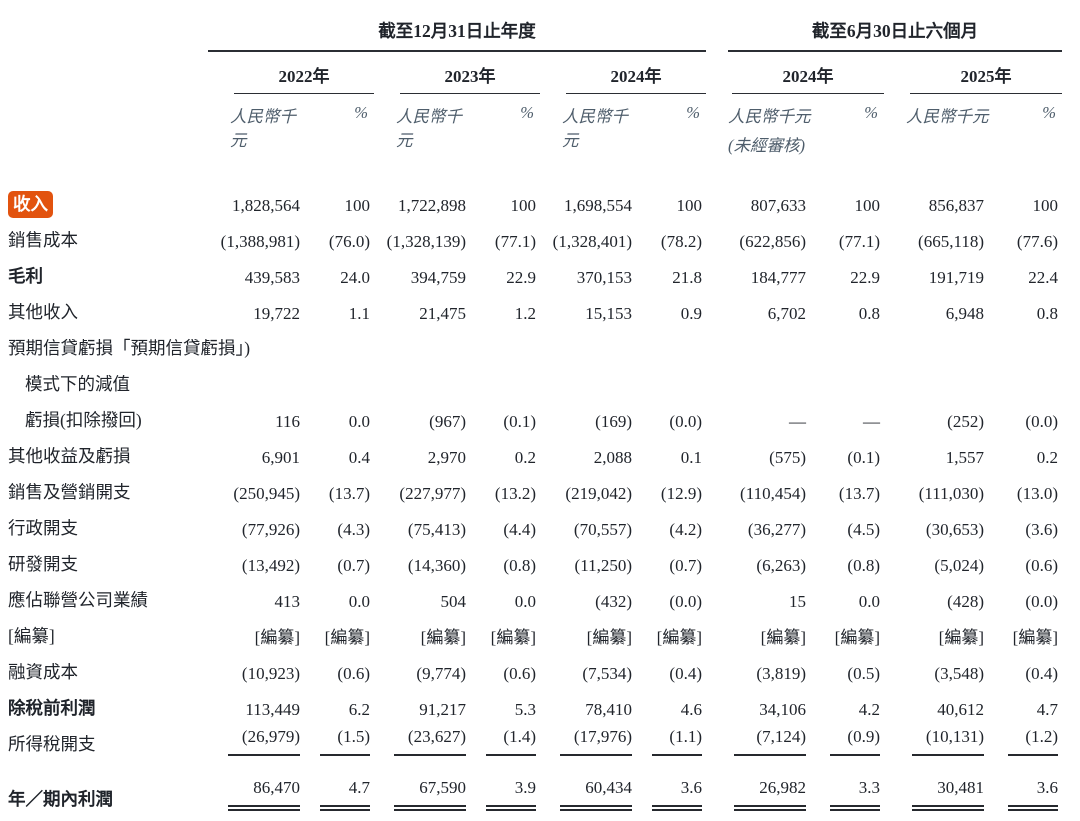 The width and height of the screenshot is (1080, 821). I want to click on table-cell: 0.2, so click(525, 457).